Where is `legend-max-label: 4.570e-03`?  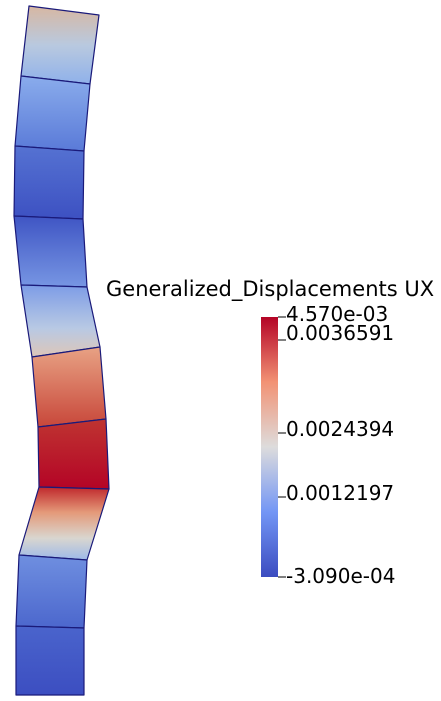 legend-max-label: 4.570e-03 is located at coordinates (337, 314).